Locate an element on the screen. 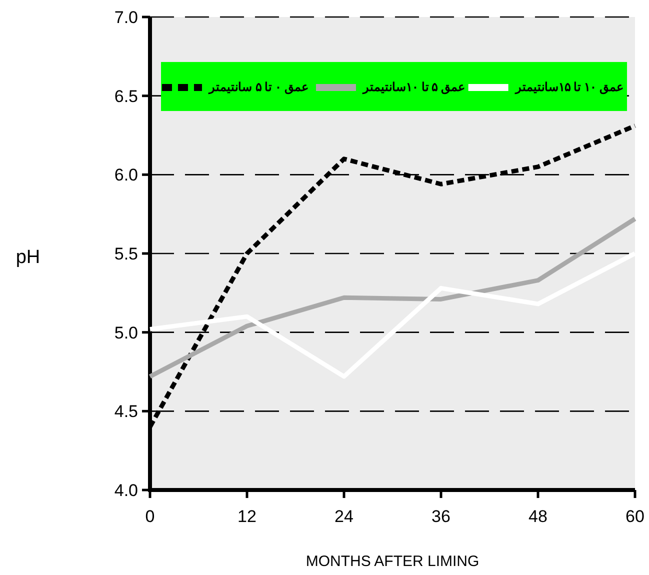 The width and height of the screenshot is (649, 575). x-tick-label: 48 is located at coordinates (538, 516).